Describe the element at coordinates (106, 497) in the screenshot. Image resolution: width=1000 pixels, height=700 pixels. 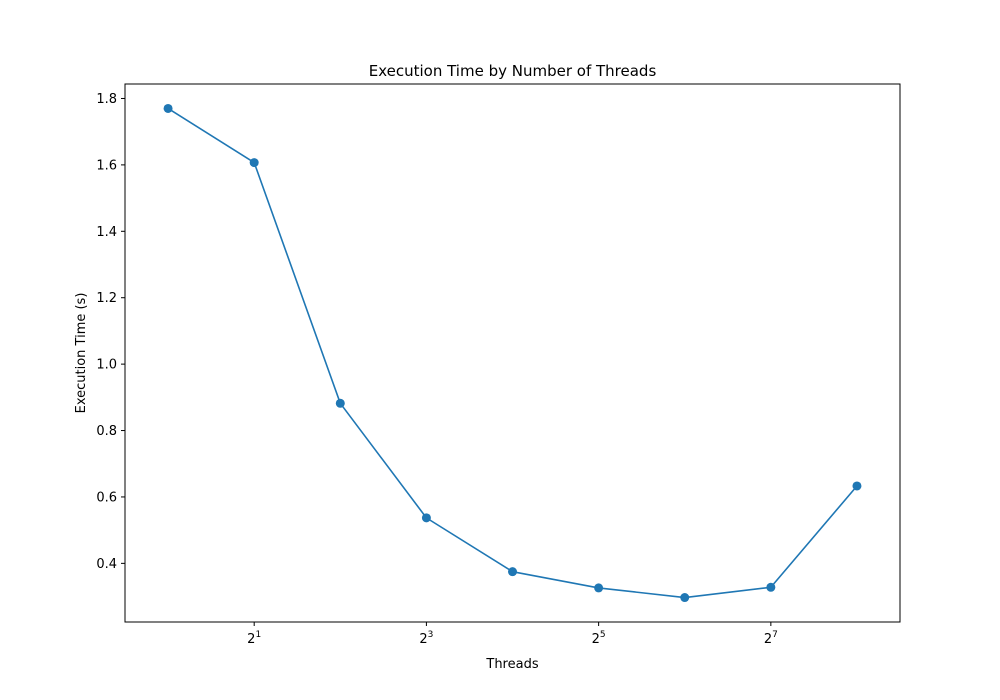
I see `y-tick-label: 0.6` at that location.